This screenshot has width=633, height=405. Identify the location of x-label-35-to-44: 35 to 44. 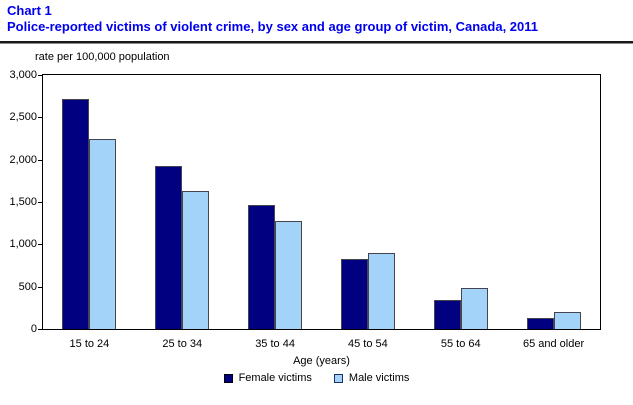
(275, 344).